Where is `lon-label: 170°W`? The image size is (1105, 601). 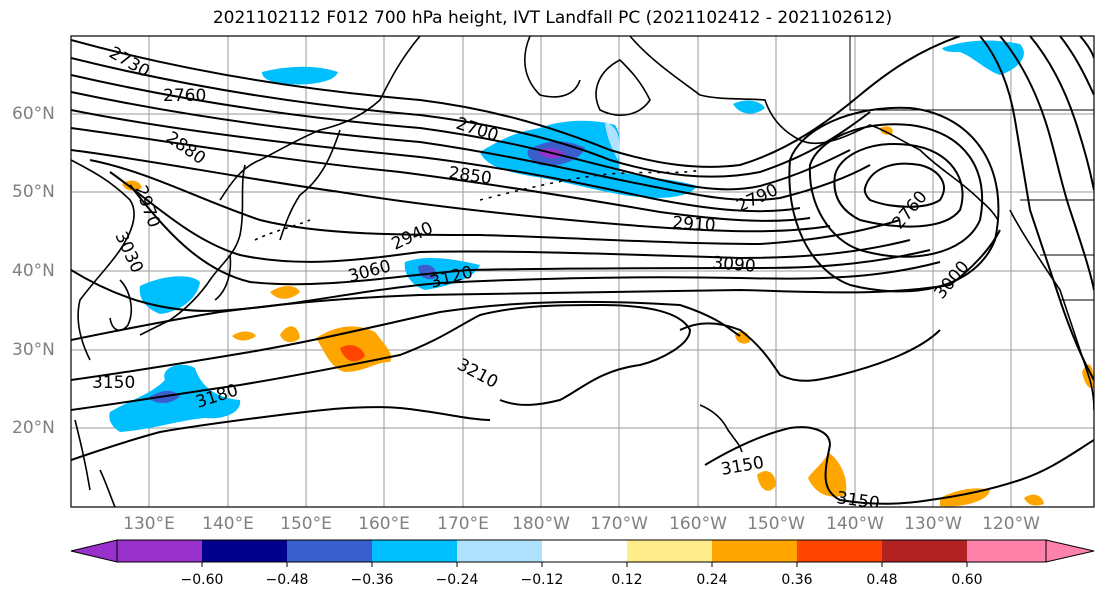
lon-label: 170°W is located at coordinates (619, 524).